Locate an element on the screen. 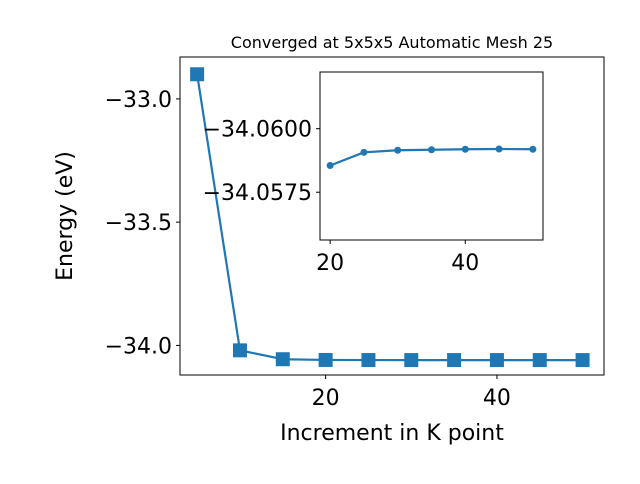  main-y-tick-label: −34.0 is located at coordinates (138, 346).